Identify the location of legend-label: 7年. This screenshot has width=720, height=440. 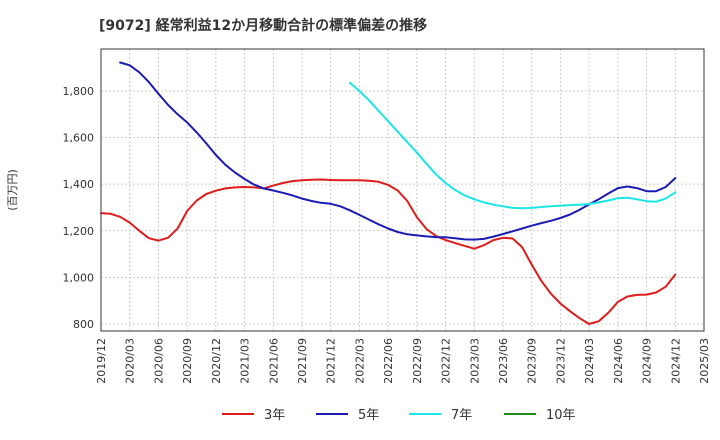
(461, 415).